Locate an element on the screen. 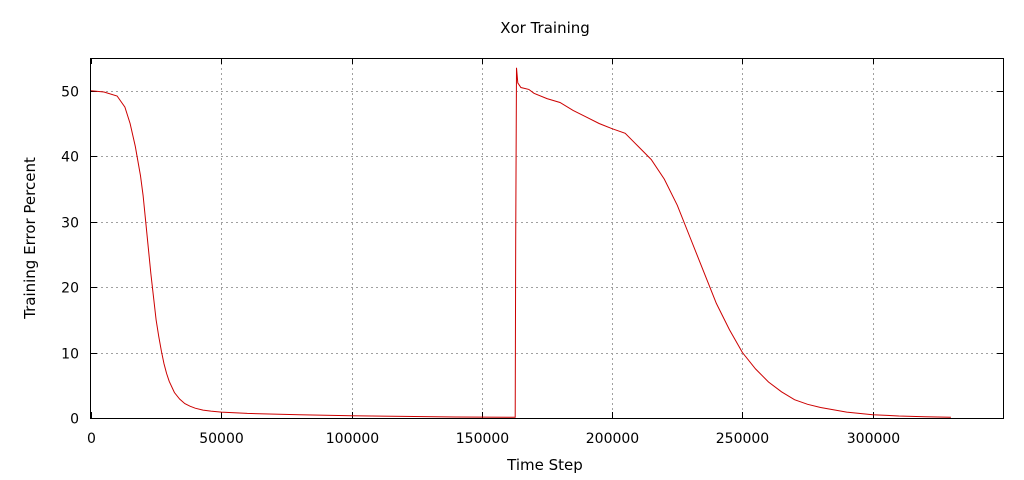 Image resolution: width=1024 pixels, height=480 pixels. chart-title: Xor Training is located at coordinates (545, 28).